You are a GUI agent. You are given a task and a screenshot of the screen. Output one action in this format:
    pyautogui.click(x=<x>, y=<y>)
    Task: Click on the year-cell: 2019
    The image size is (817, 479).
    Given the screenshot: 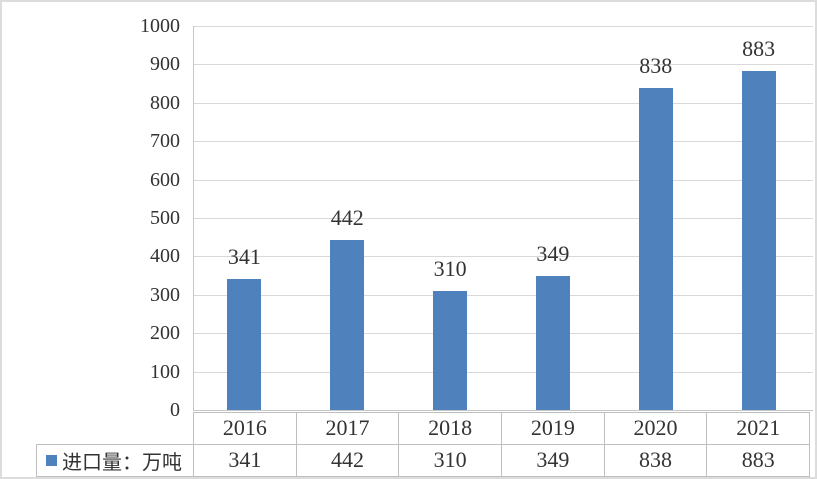 What is the action you would take?
    pyautogui.click(x=553, y=428)
    